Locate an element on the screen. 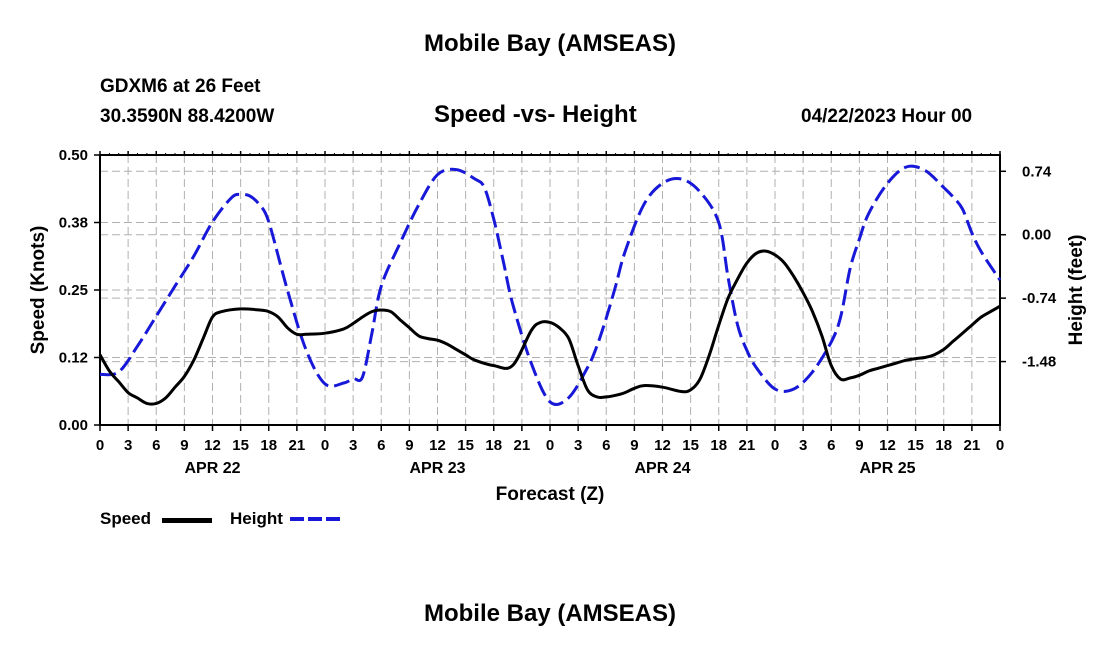 This screenshot has height=650, width=1100. date-label: 04/22/2023 Hour 00 is located at coordinates (887, 116).